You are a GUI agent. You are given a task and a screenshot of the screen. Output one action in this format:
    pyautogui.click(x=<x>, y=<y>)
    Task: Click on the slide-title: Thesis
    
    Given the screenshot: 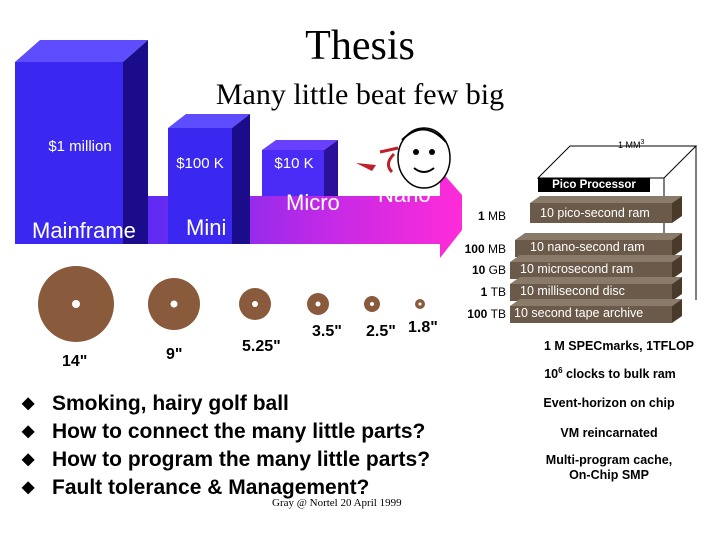 What is the action you would take?
    pyautogui.click(x=360, y=46)
    